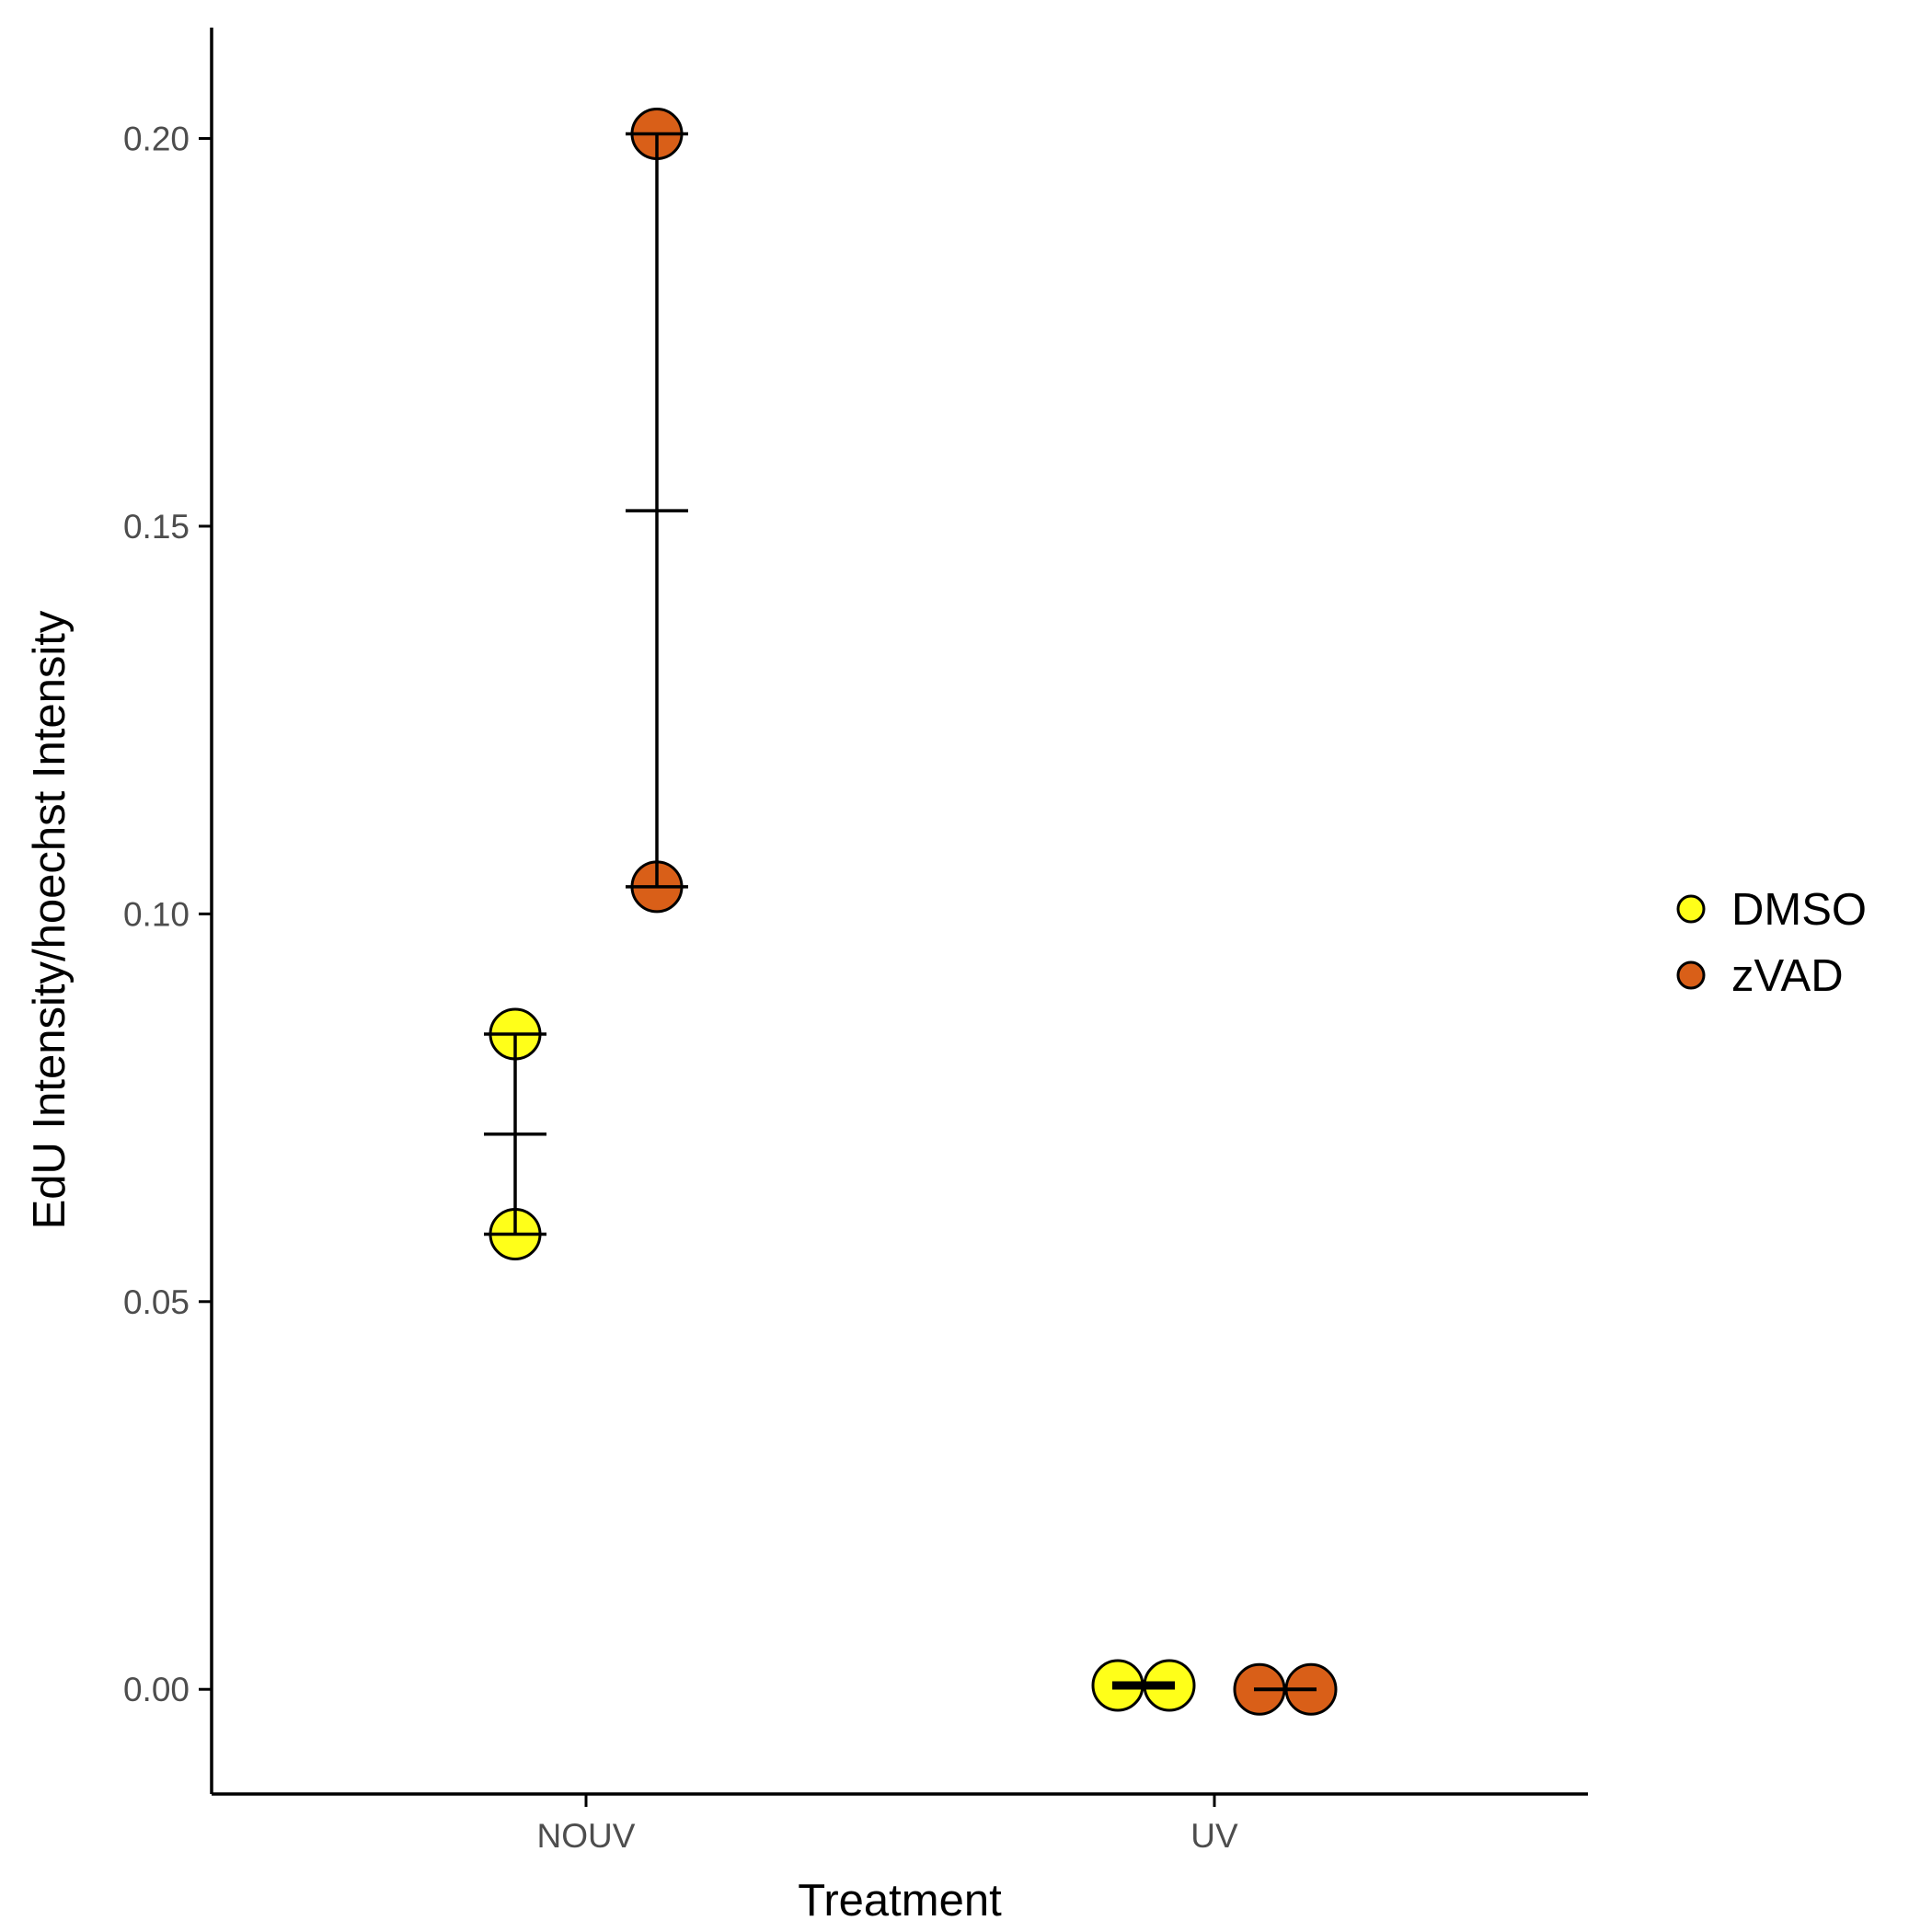 Image resolution: width=1932 pixels, height=1932 pixels. Describe the element at coordinates (1799, 910) in the screenshot. I see `legend-label-DMSO: DMSO` at that location.